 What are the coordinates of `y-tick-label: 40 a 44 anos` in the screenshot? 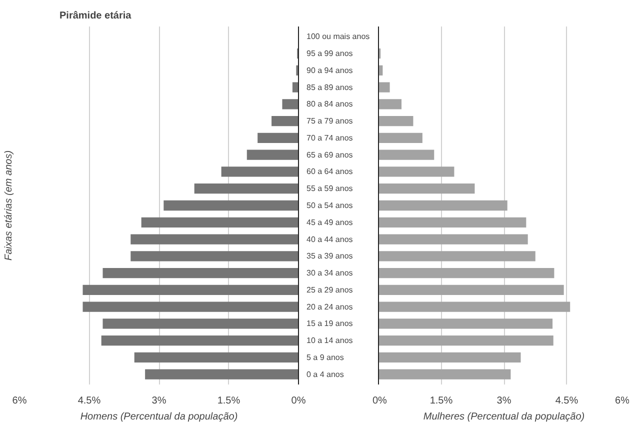 It's located at (329, 239).